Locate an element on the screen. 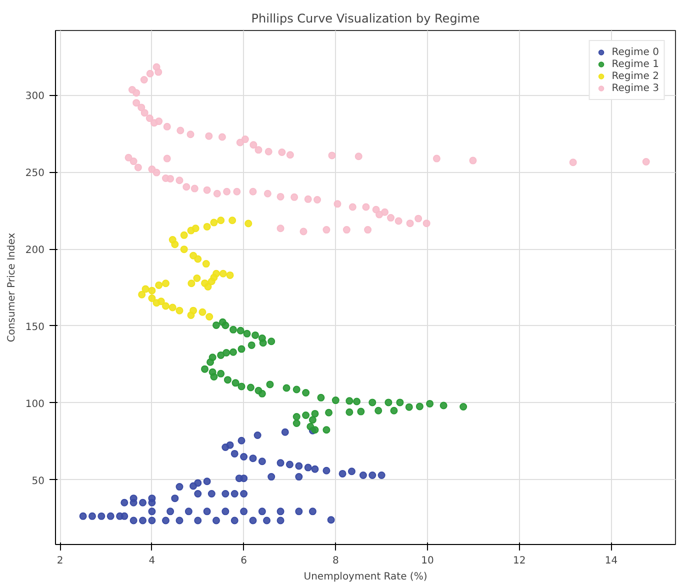  y-axis-title: Consumer Price Index is located at coordinates (12, 287).